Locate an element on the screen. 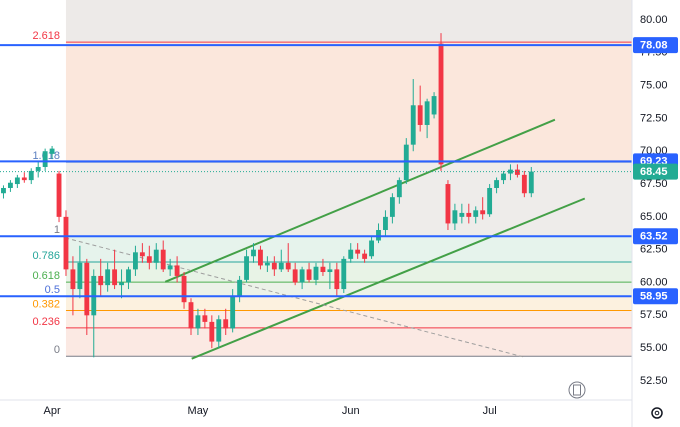 This screenshot has width=680, height=427. y-tick-label: 75.00 is located at coordinates (654, 85).